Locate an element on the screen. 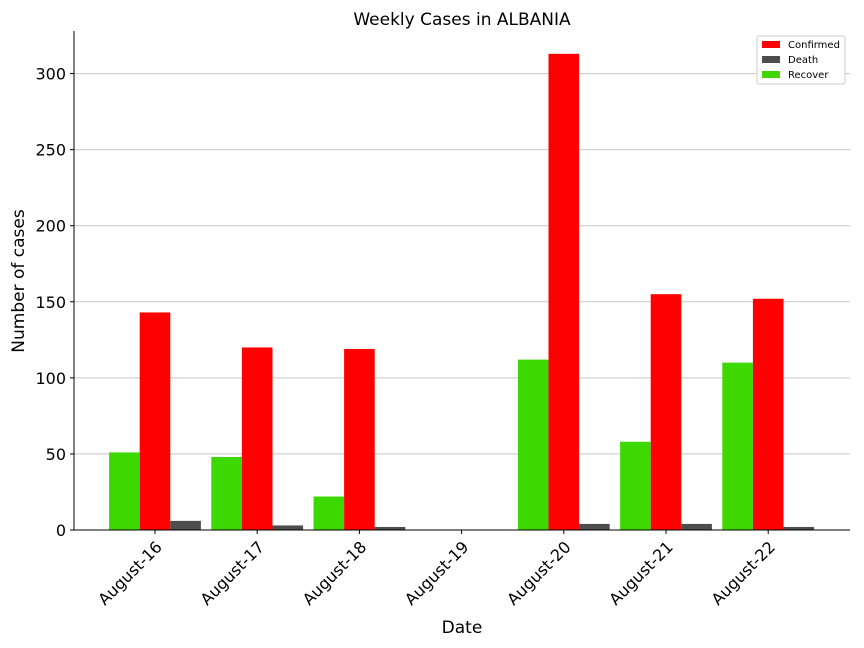  chart-title: Weekly Cases in ALBANIA is located at coordinates (462, 20).